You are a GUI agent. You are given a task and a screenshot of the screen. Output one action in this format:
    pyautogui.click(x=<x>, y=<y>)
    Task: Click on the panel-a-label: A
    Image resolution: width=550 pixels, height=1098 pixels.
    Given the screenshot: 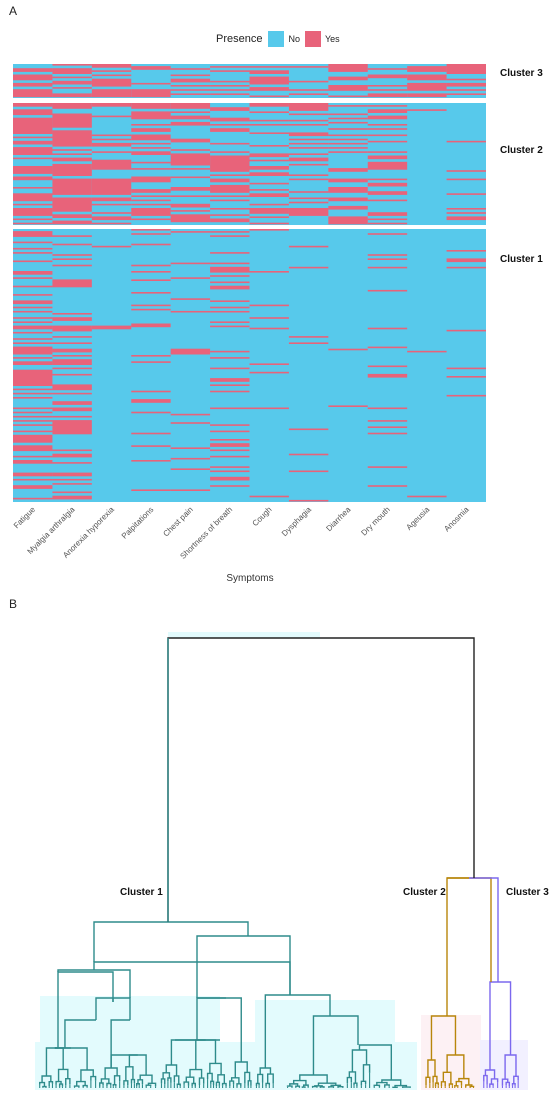 What is the action you would take?
    pyautogui.click(x=13, y=11)
    